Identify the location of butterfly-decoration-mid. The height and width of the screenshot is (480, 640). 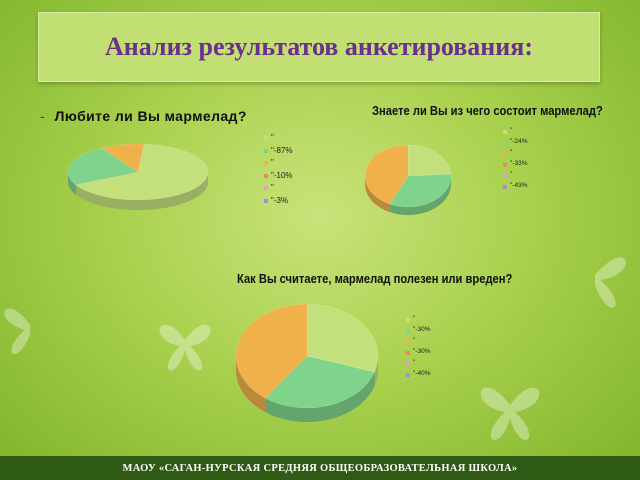
(185, 347).